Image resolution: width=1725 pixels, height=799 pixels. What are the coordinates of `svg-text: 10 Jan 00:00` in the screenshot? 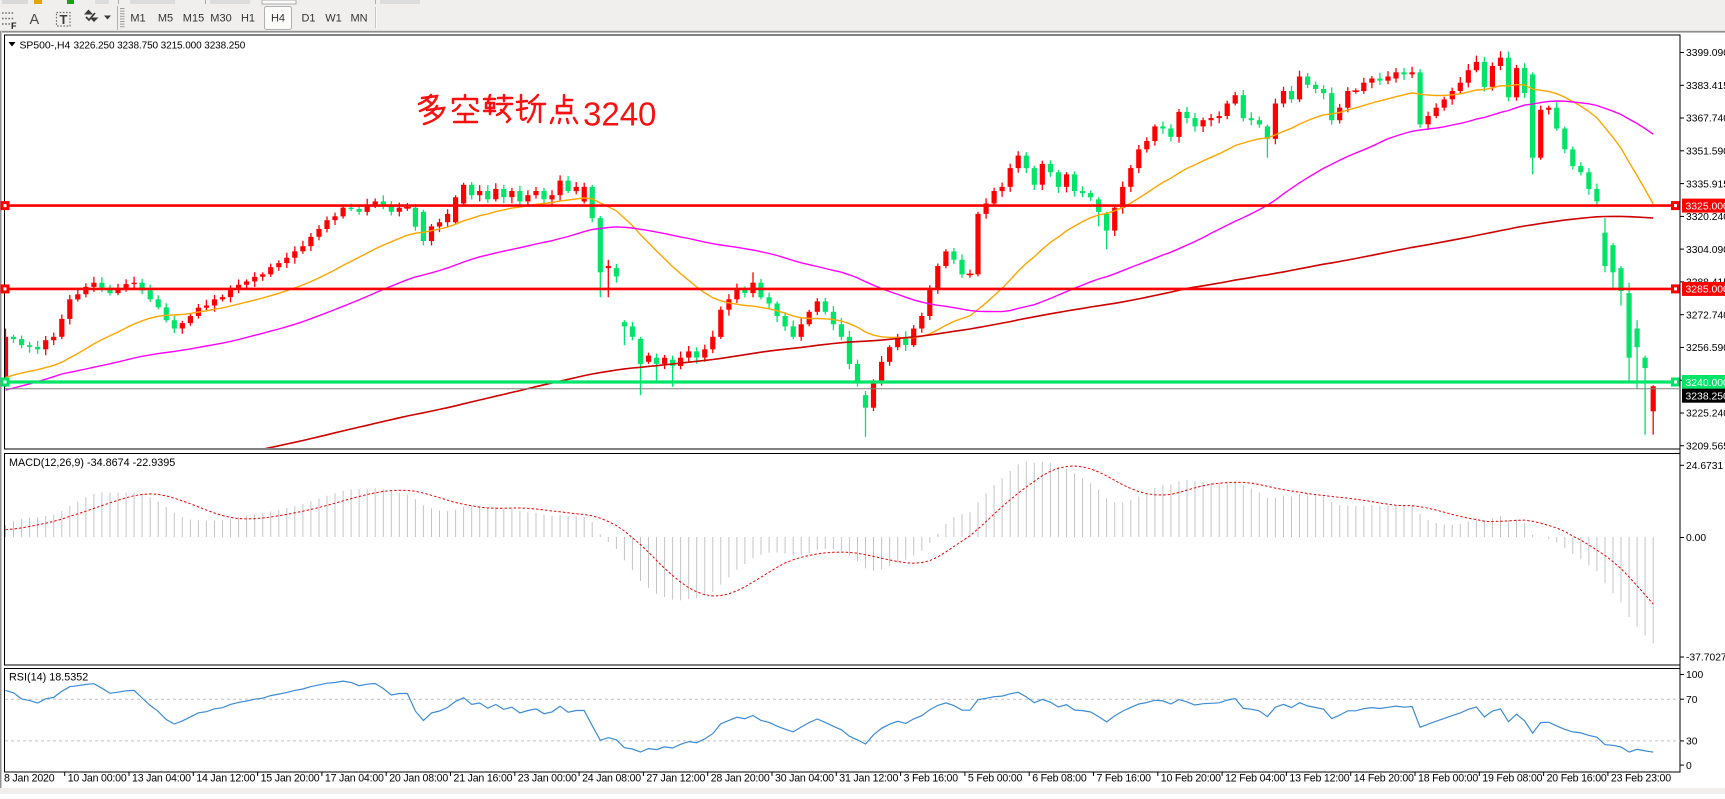 It's located at (97, 779).